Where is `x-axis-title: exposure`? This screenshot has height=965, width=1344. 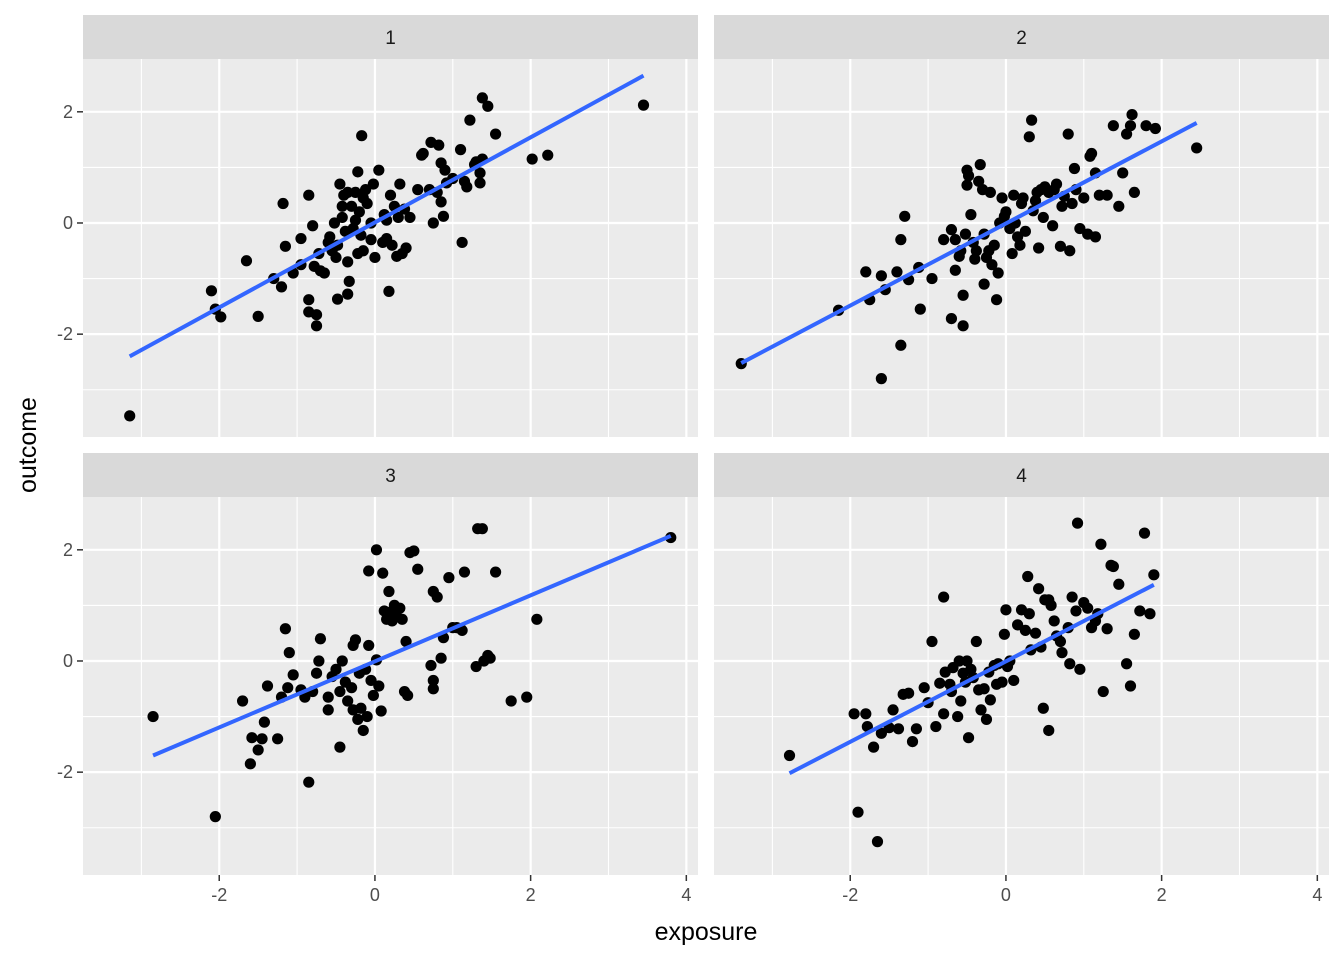
x-axis-title: exposure is located at coordinates (706, 932).